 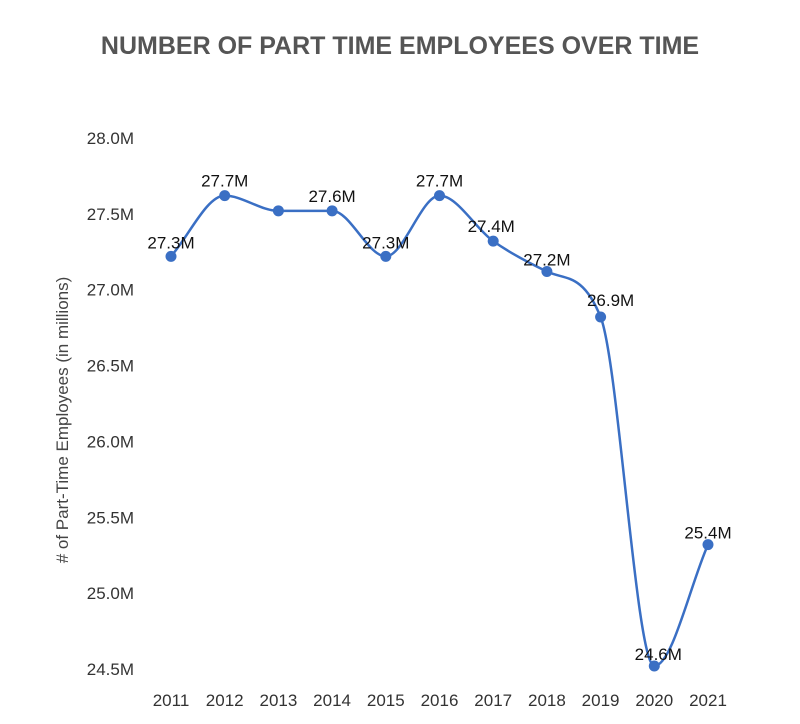 What do you see at coordinates (493, 700) in the screenshot?
I see `x-tick-label: 2017` at bounding box center [493, 700].